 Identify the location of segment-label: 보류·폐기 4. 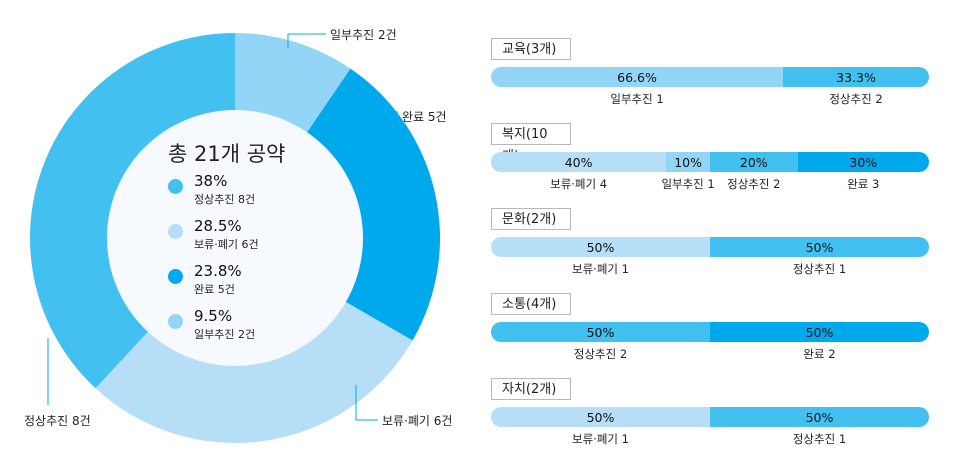
(579, 184).